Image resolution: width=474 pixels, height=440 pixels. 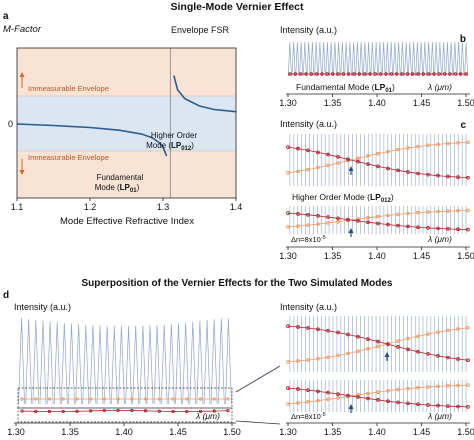 What do you see at coordinates (125, 405) in the screenshot?
I see `panel-d-dots` at bounding box center [125, 405].